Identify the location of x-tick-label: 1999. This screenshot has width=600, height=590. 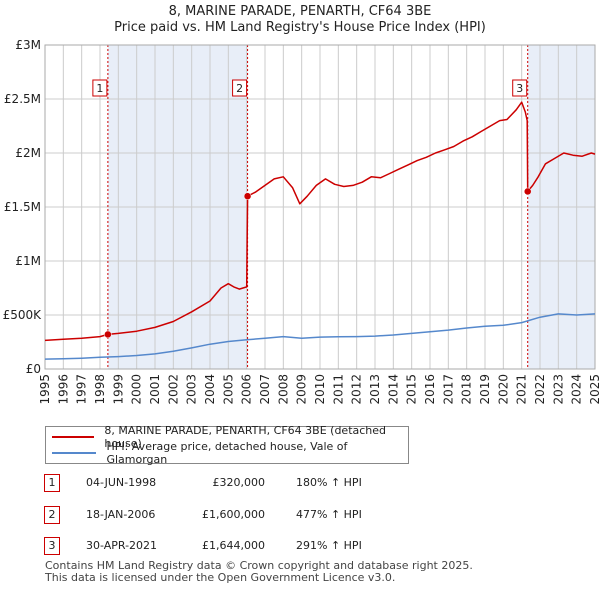
(118, 389).